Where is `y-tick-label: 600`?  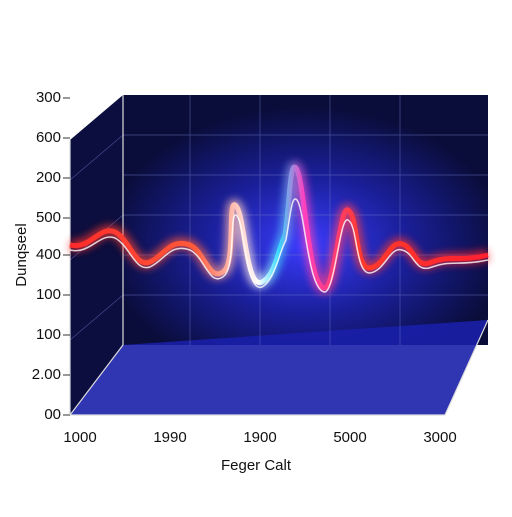
y-tick-label: 600 is located at coordinates (48, 137).